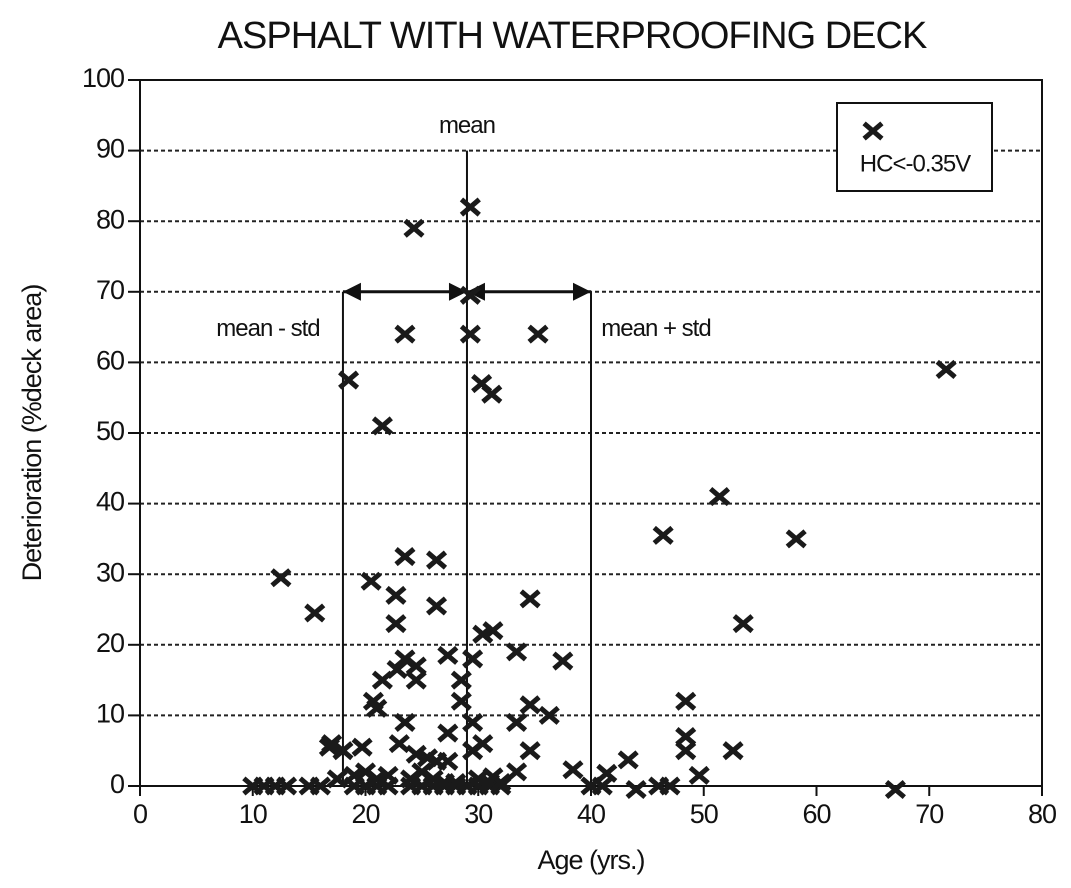 The image size is (1071, 888). Describe the element at coordinates (1042, 814) in the screenshot. I see `x-tick-label: 80` at that location.